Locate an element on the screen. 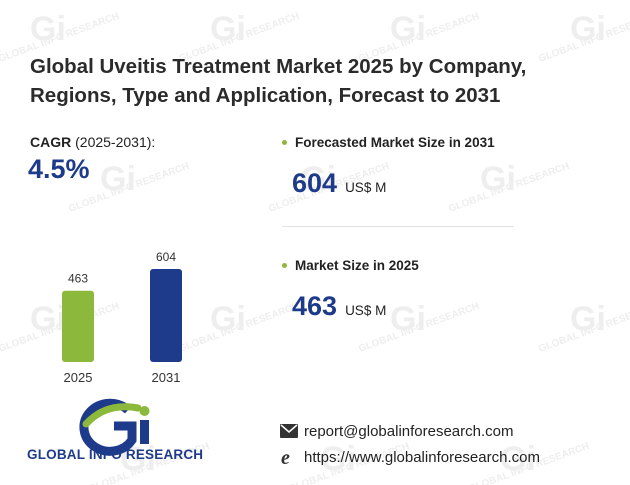  forecast-2031-label: Forecasted Market Size in 2031 is located at coordinates (395, 142).